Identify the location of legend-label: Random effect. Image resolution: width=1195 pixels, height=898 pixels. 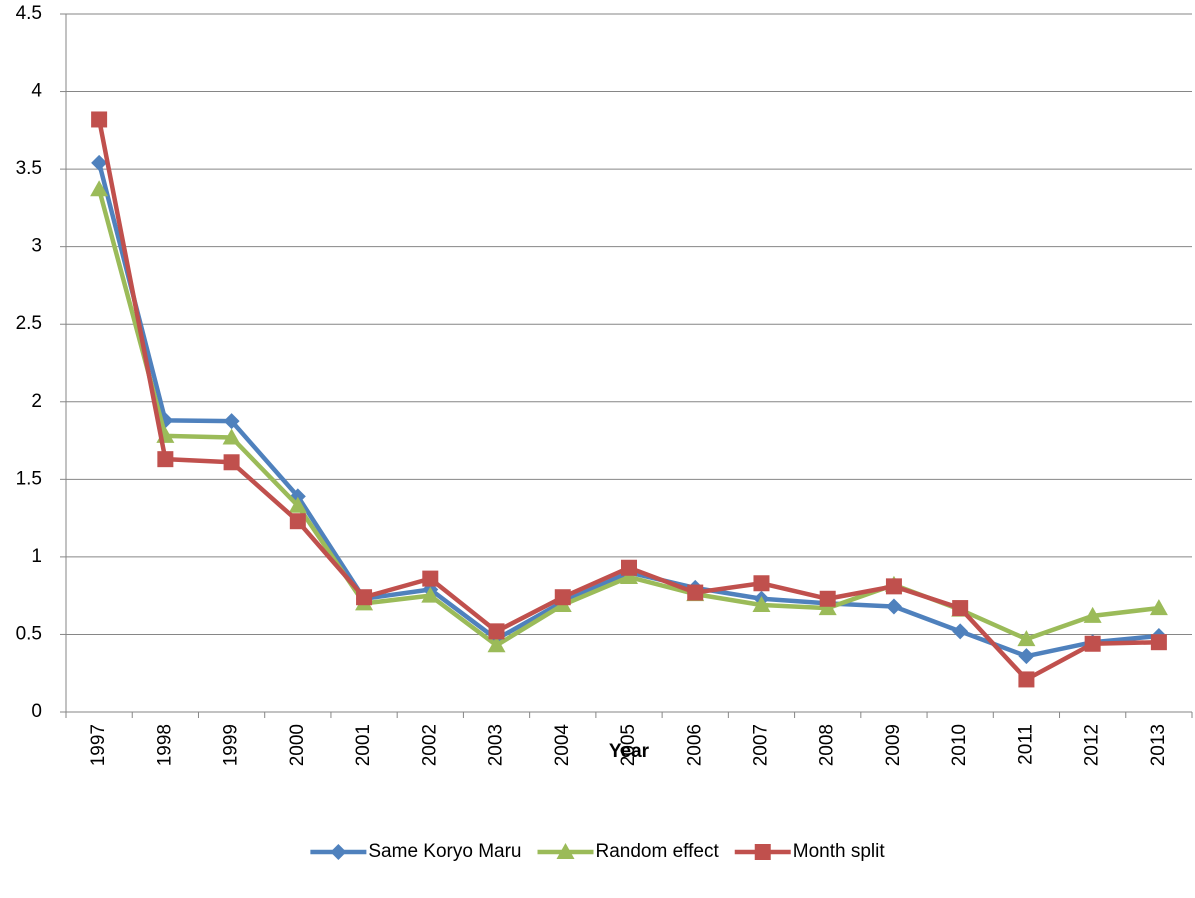
(658, 851).